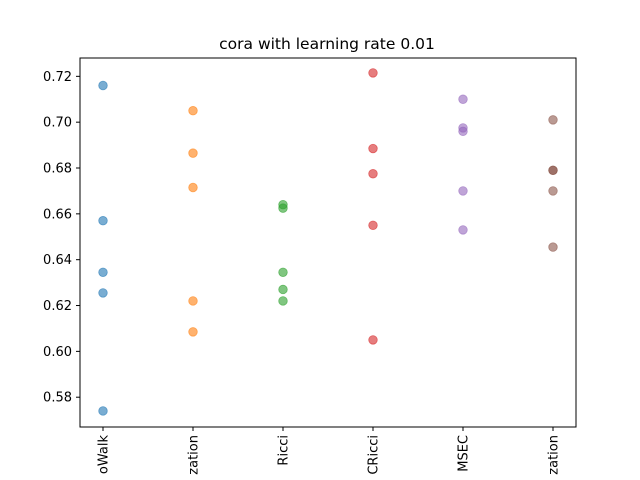 This screenshot has width=640, height=480. Describe the element at coordinates (464, 453) in the screenshot. I see `x-tick-label: MSEC` at that location.